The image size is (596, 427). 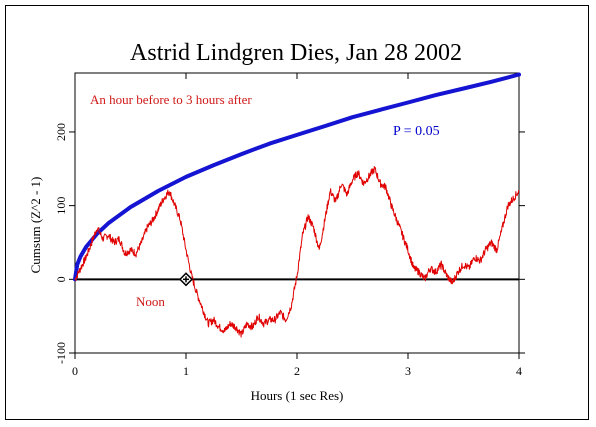 What do you see at coordinates (61, 279) in the screenshot?
I see `y-tick-label: 0` at bounding box center [61, 279].